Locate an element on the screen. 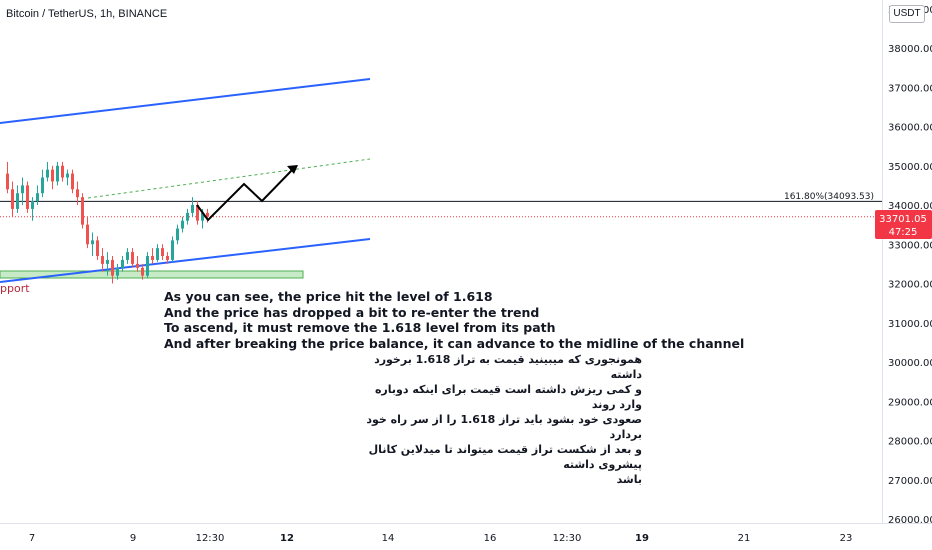 This screenshot has height=550, width=932. price-tick-label: 30000.00 is located at coordinates (910, 363).